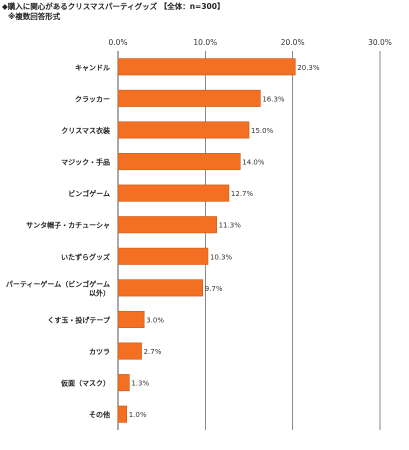 Image resolution: width=409 pixels, height=450 pixels. I want to click on x-tick-label: 10.0%, so click(205, 42).